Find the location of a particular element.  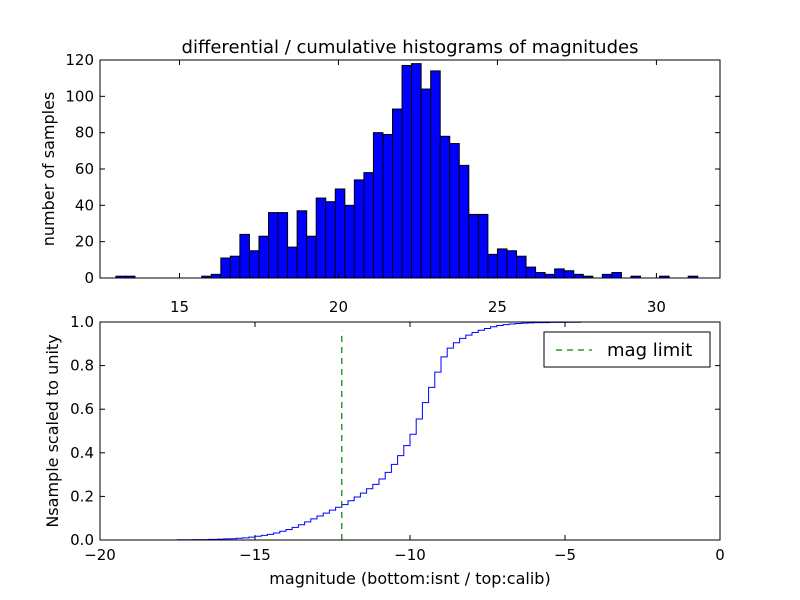

y-tick-label: 40 is located at coordinates (84, 205).